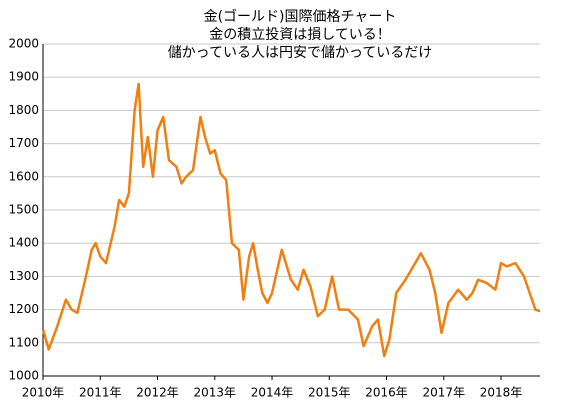  What do you see at coordinates (23, 276) in the screenshot?
I see `y-tick-label: 1300` at bounding box center [23, 276].